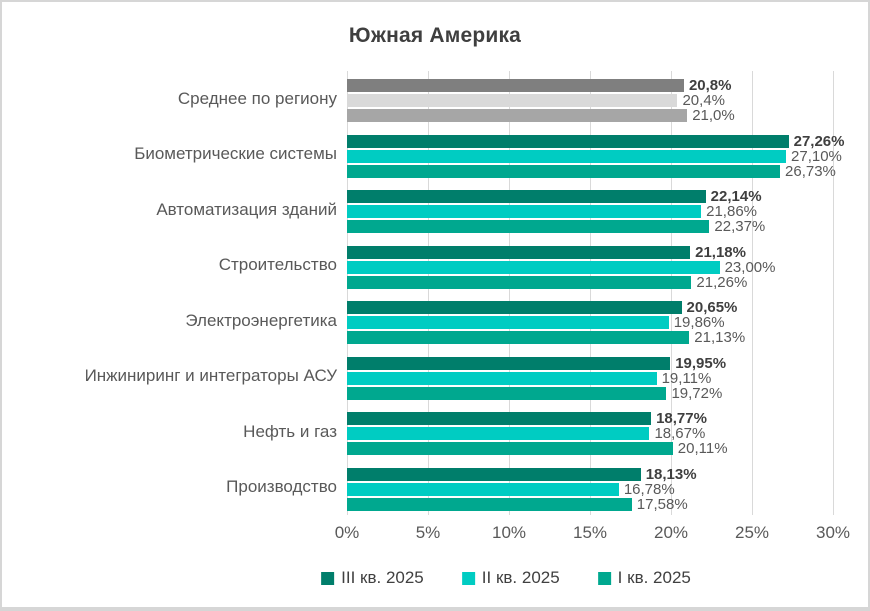 This screenshot has width=870, height=611. Describe the element at coordinates (720, 252) in the screenshot. I see `data-label: 21,18%` at that location.